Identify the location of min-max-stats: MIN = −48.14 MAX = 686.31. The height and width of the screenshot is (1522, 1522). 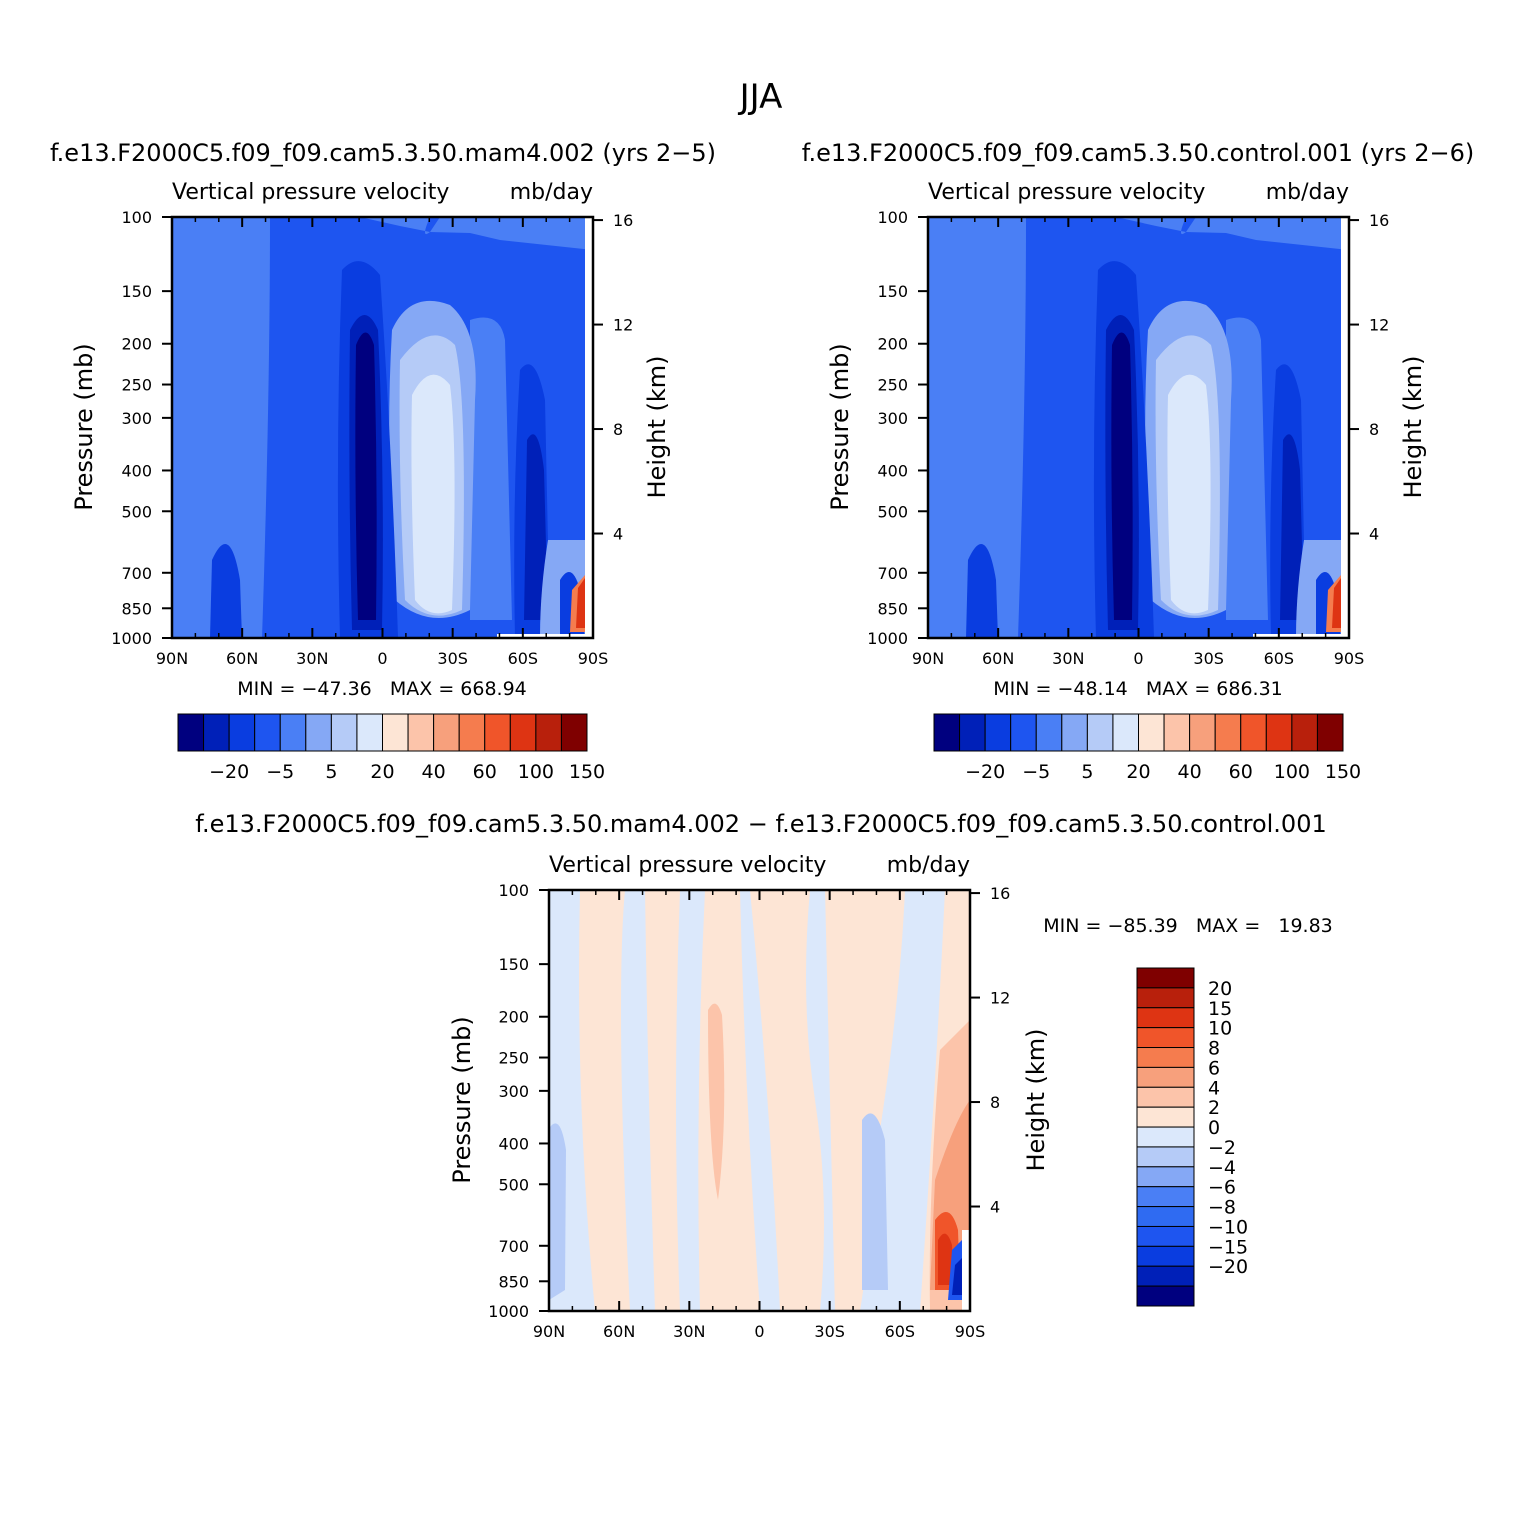
(1138, 689).